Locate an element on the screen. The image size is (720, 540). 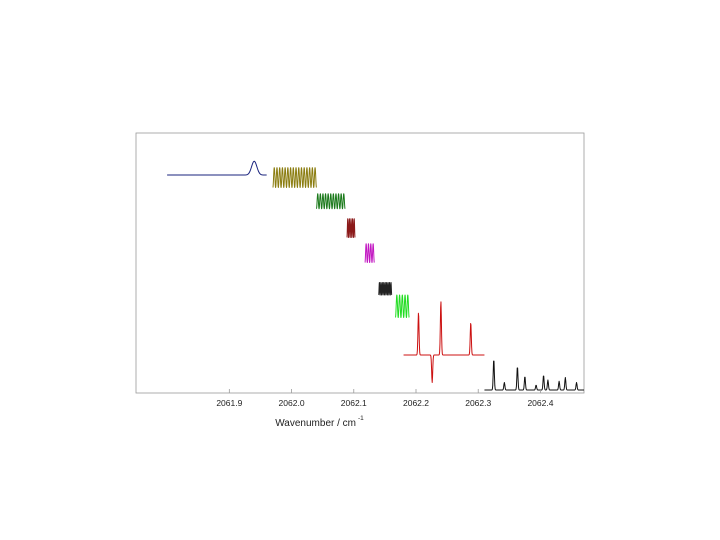
x-axis-label: Wavenumber / cm is located at coordinates (315, 423).